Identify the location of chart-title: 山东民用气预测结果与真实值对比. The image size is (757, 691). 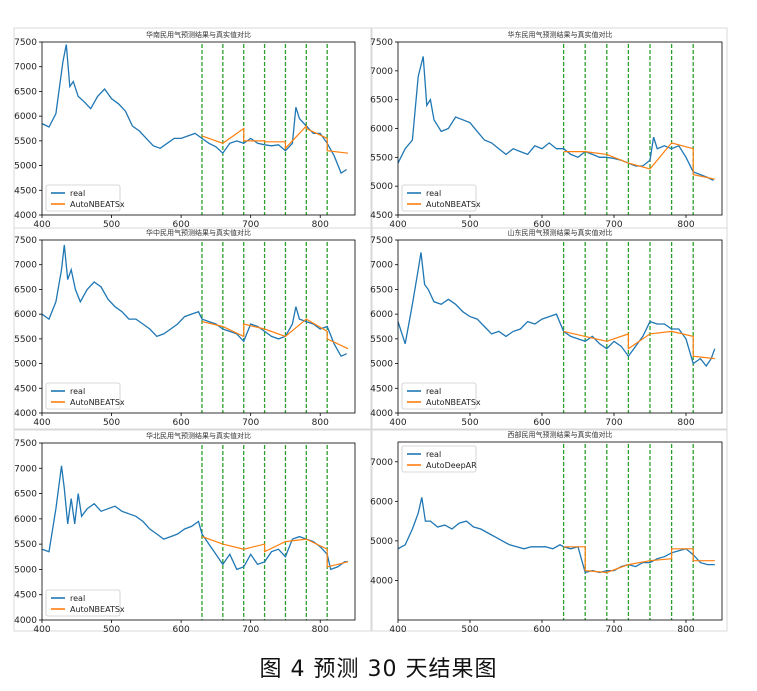
(560, 232).